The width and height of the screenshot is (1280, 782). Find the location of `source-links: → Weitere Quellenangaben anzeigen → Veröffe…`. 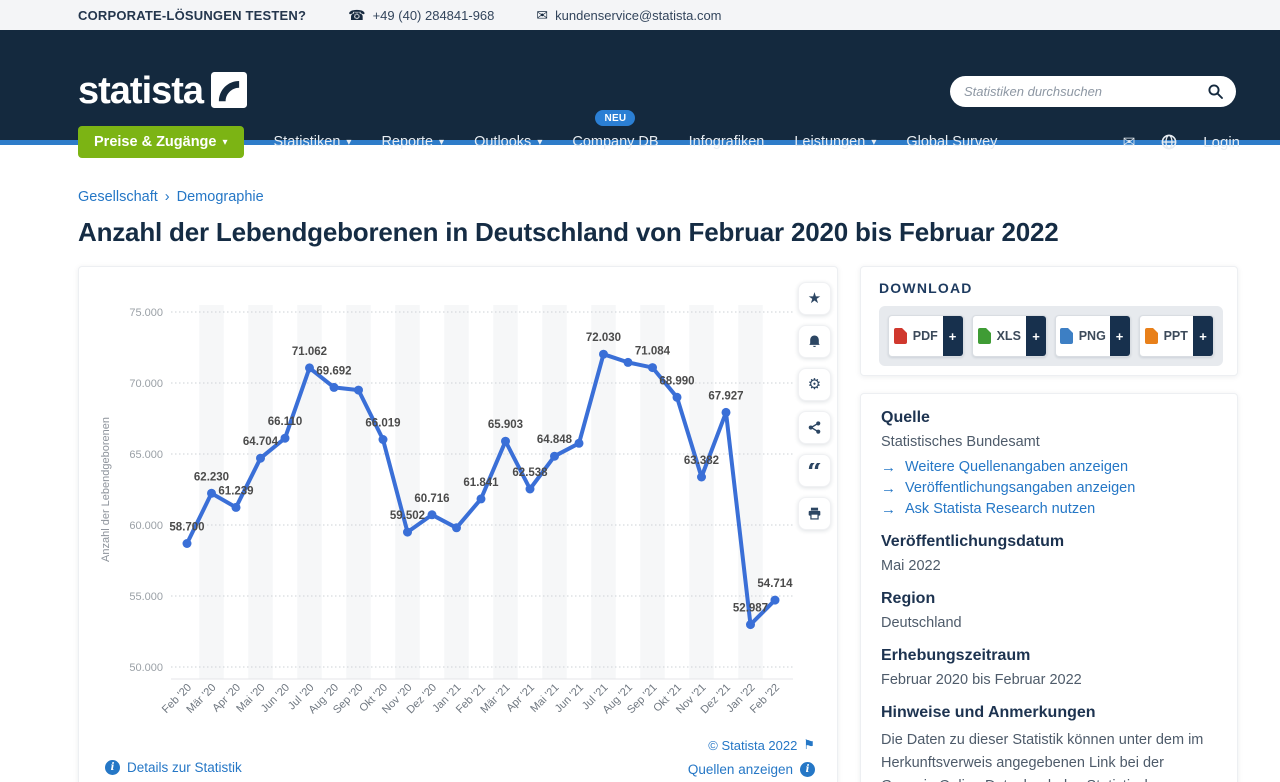

source-links: → Weitere Quellenangaben anzeigen → Veröffe… is located at coordinates (1048, 488).